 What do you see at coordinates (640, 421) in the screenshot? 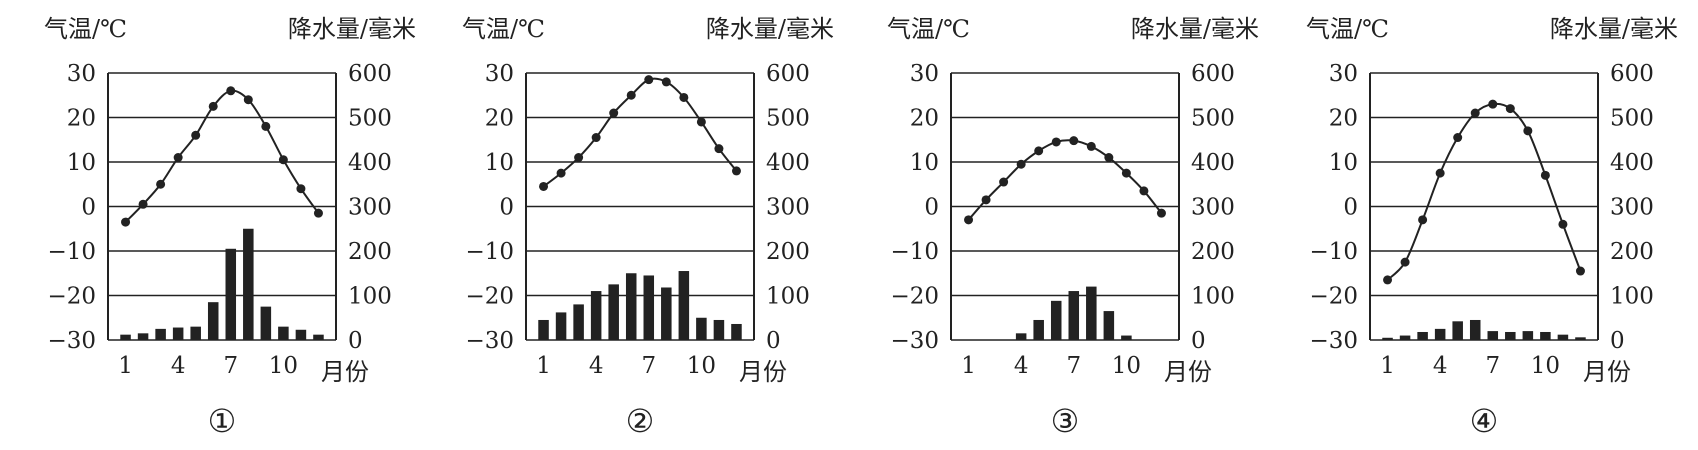
I see `chart-caption: ②` at bounding box center [640, 421].